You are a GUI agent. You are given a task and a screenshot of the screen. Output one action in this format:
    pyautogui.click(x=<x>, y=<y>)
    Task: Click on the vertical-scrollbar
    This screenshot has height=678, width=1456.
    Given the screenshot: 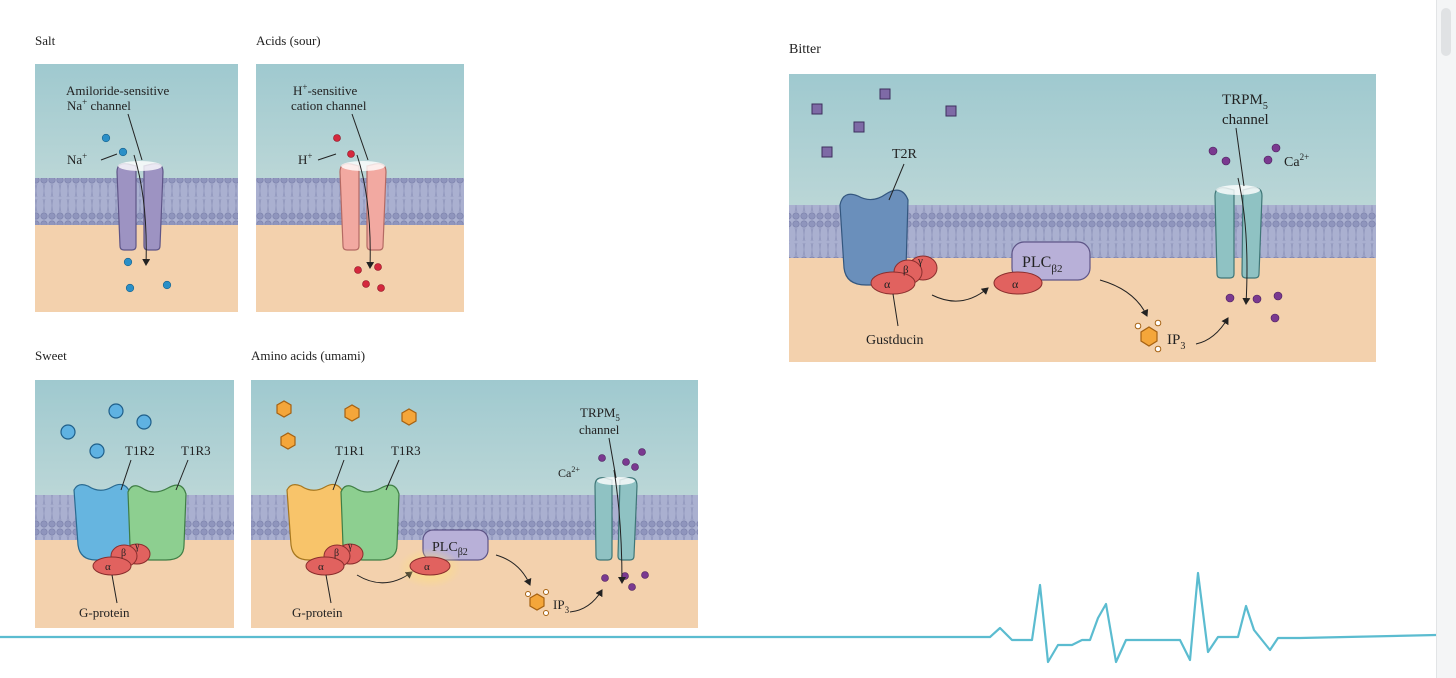 What is the action you would take?
    pyautogui.click(x=1446, y=339)
    